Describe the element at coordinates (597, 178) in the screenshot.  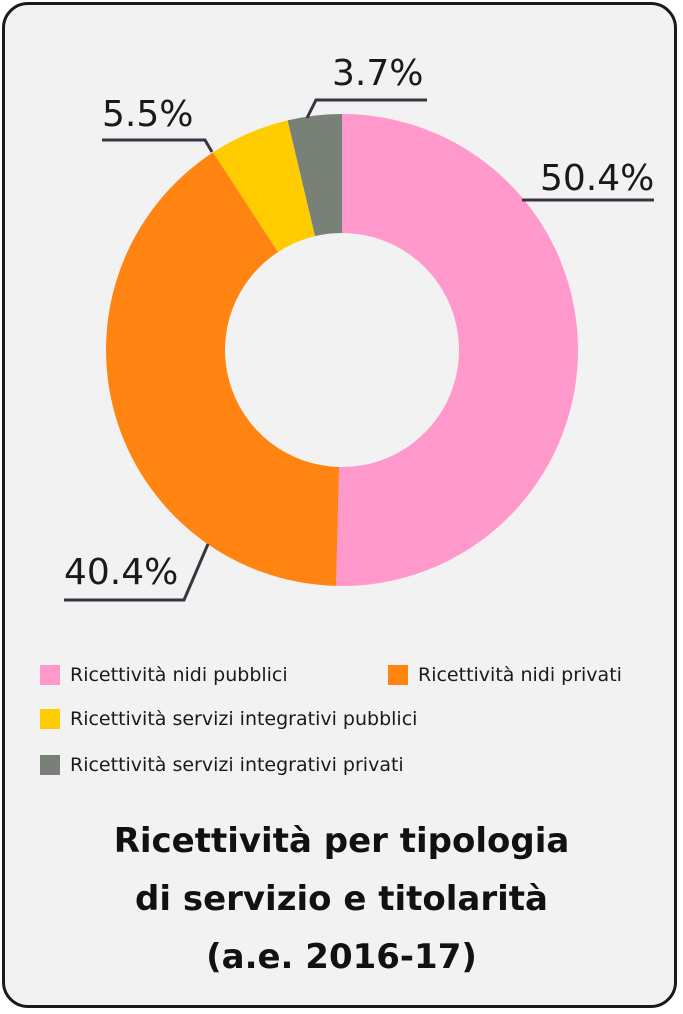
I see `data-label-nidi-pubblici: 50.4%` at that location.